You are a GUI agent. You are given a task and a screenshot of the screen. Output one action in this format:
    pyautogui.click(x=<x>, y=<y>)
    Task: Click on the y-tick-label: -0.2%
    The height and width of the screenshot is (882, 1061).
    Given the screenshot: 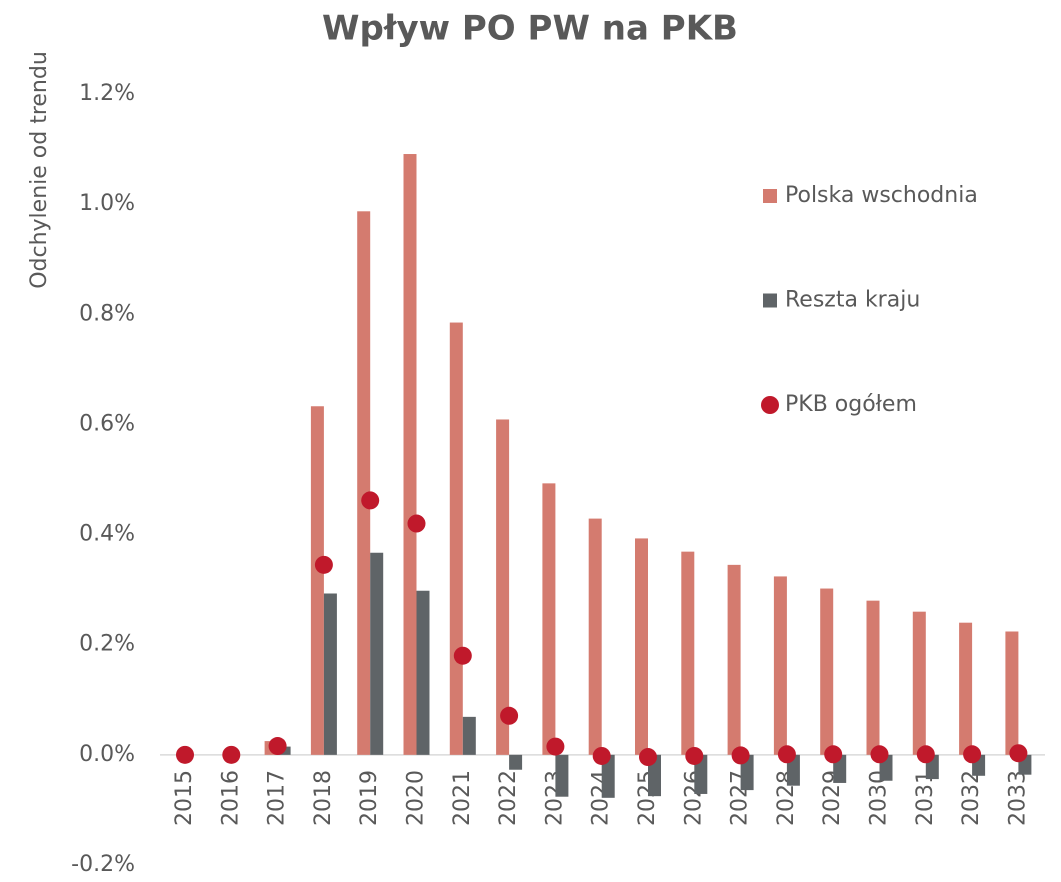 What is the action you would take?
    pyautogui.click(x=103, y=864)
    